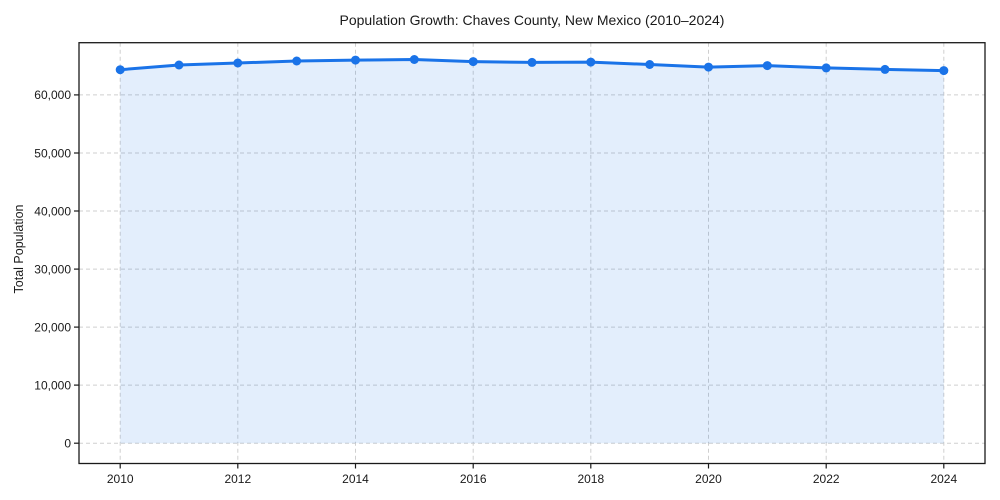 Image resolution: width=1000 pixels, height=500 pixels. Describe the element at coordinates (297, 61) in the screenshot. I see `data-point-2013` at that location.